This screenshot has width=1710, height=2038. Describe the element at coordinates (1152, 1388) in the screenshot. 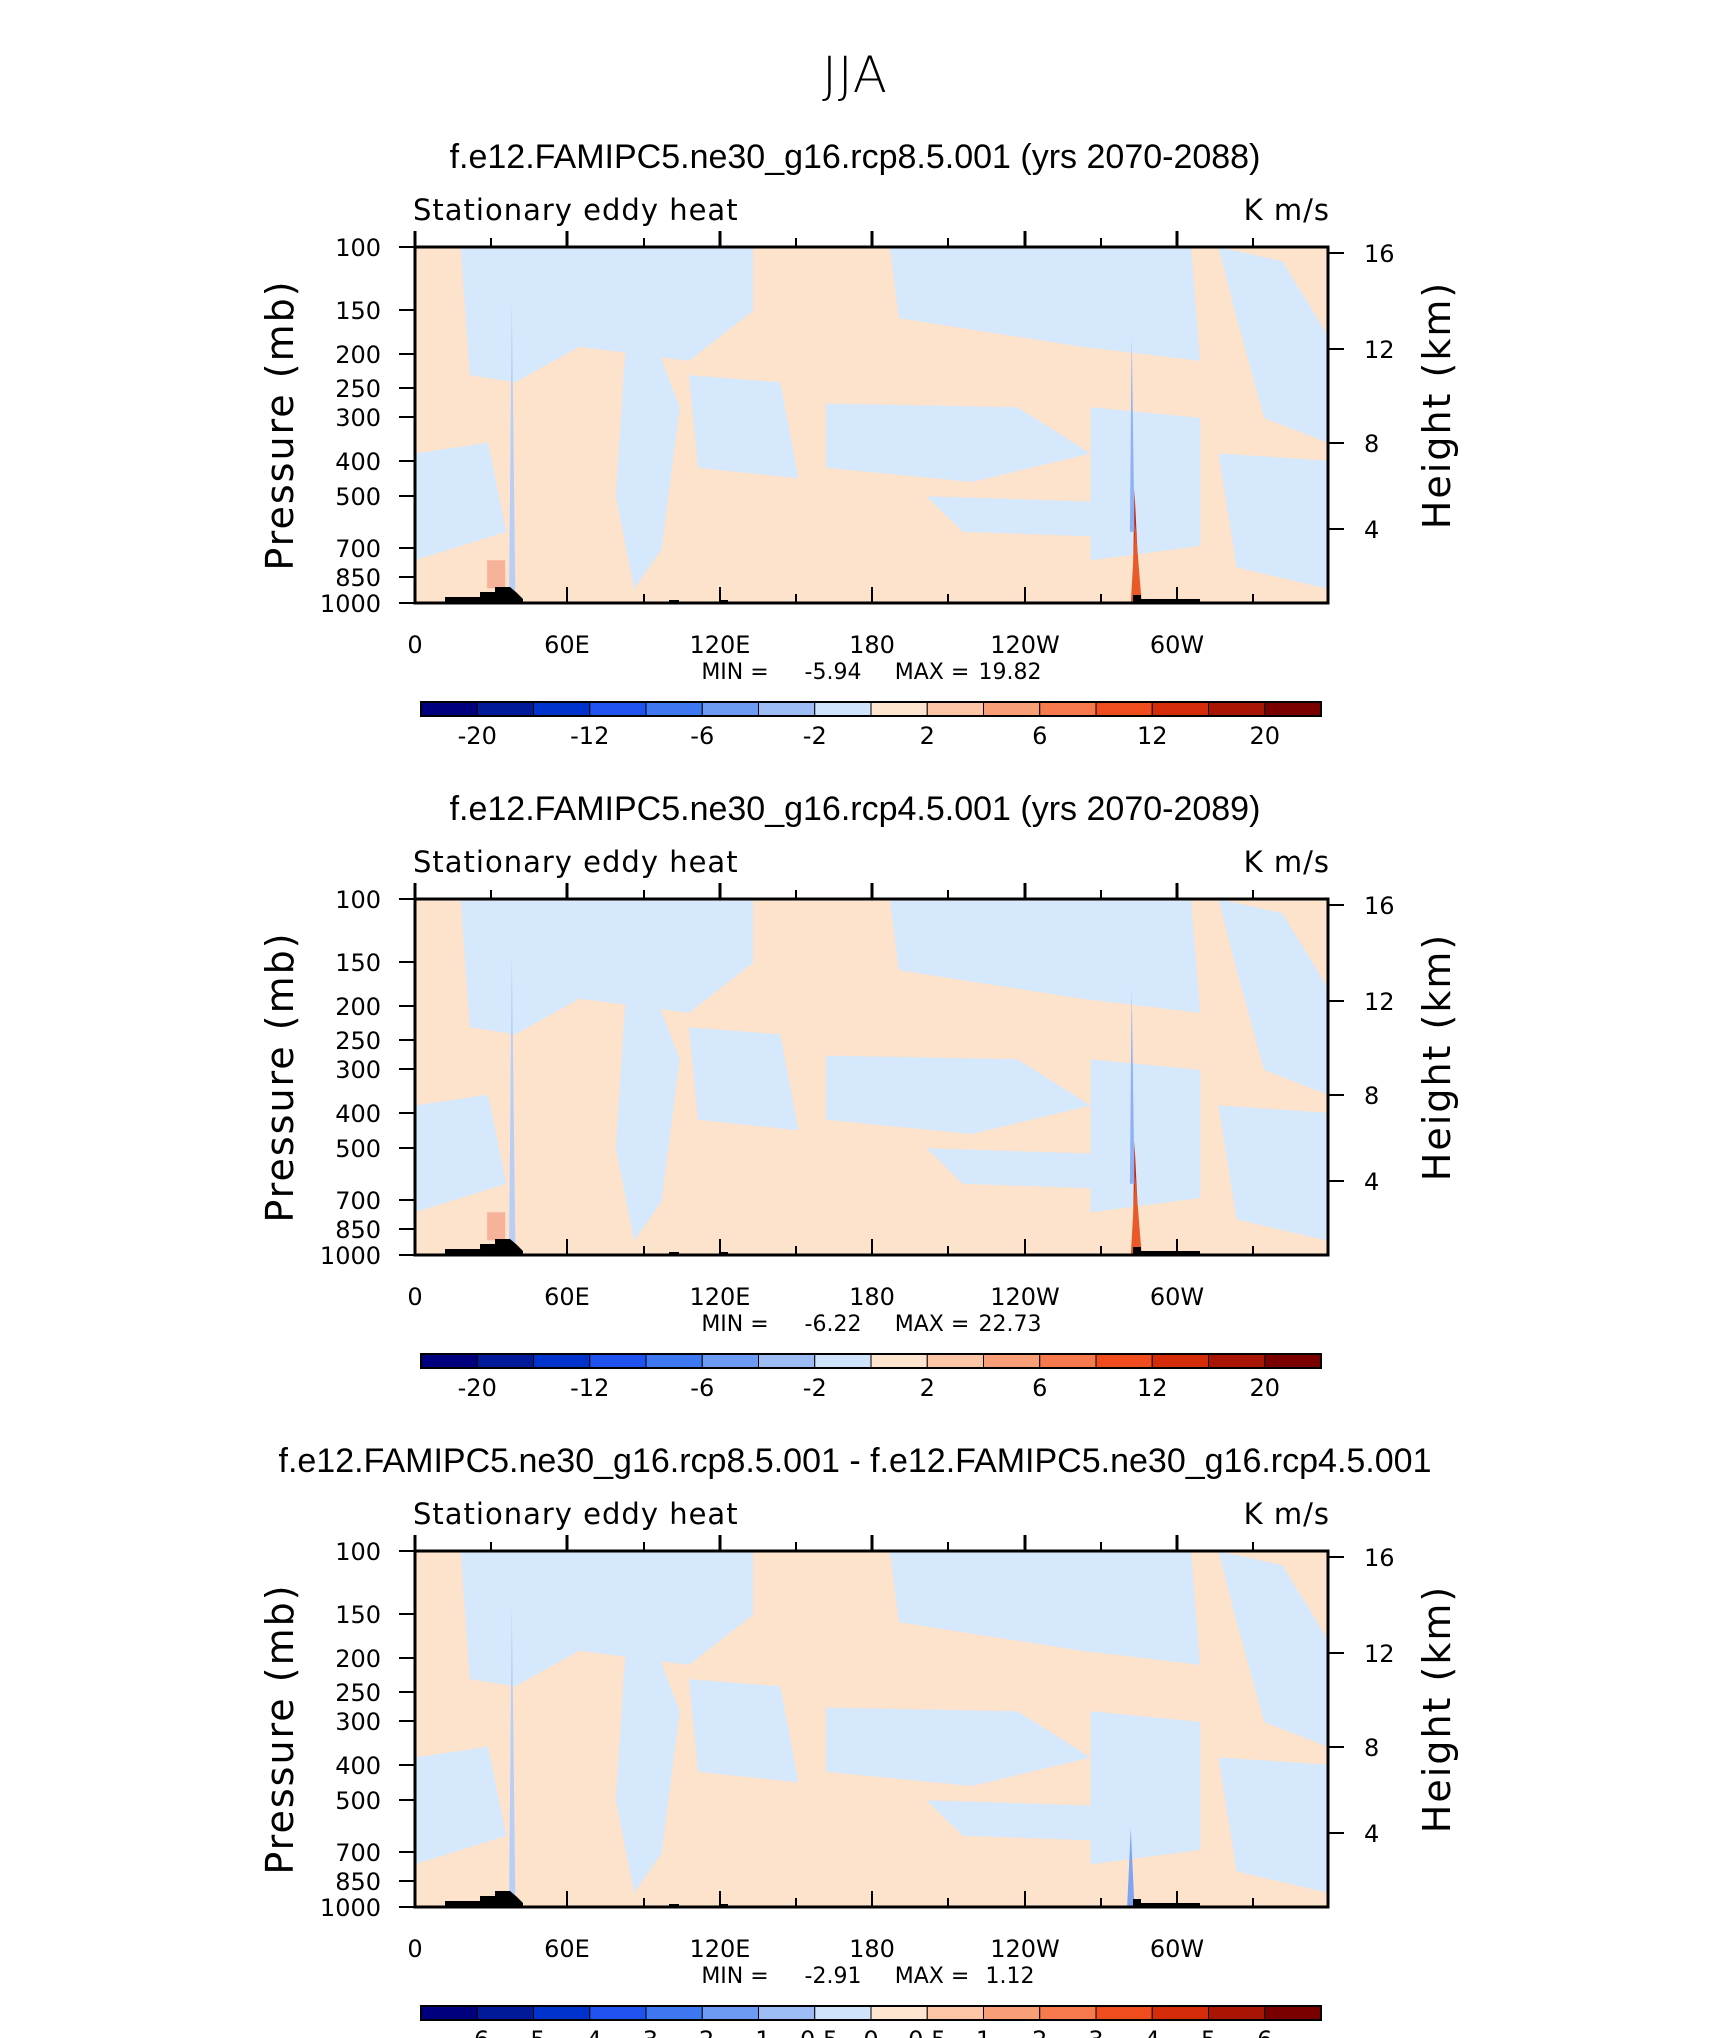

I see `colorbar-label: 12` at that location.